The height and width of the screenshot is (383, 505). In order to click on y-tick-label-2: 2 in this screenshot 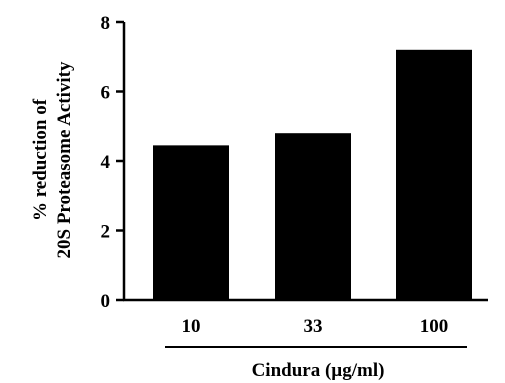, I will do `click(106, 232)`.